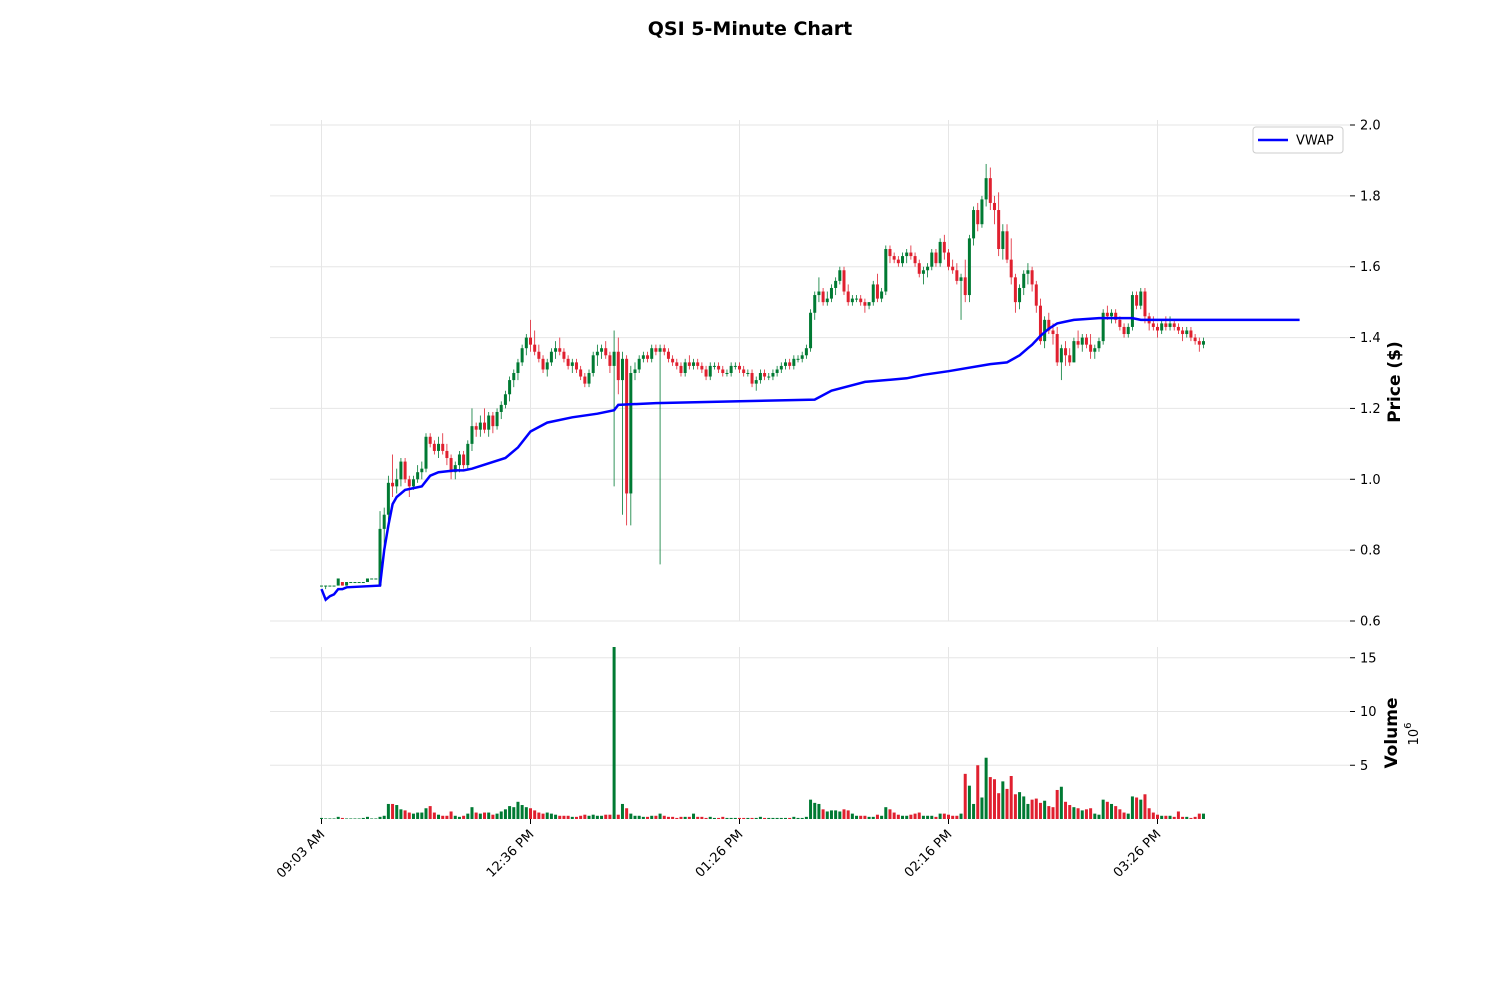  What do you see at coordinates (510, 853) in the screenshot?
I see `x-tick-label: 12:36 PM` at bounding box center [510, 853].